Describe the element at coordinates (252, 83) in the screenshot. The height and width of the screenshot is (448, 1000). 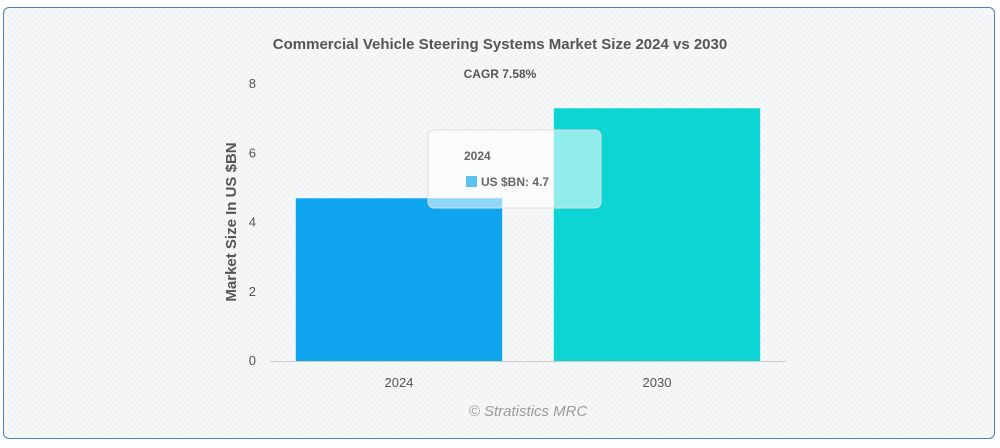
I see `y-tick-label: 8` at that location.